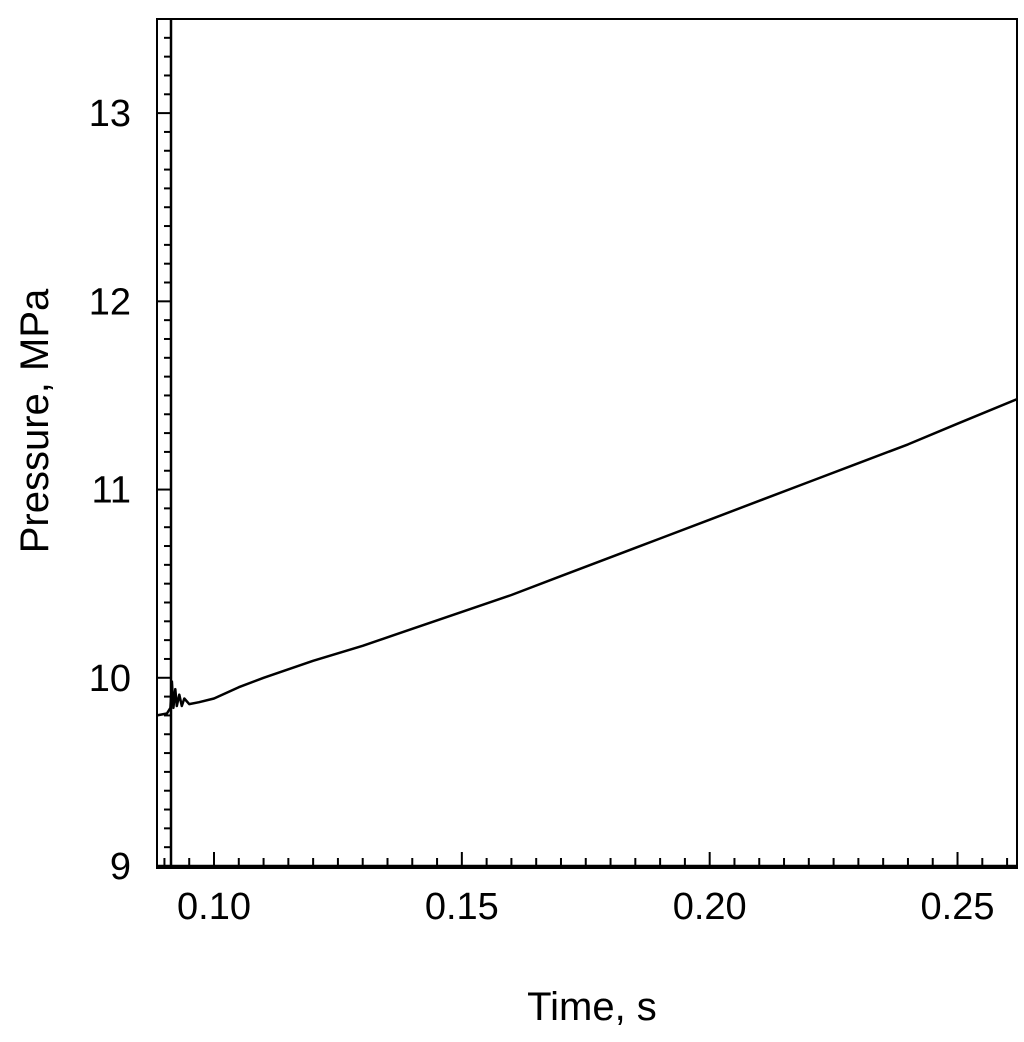 This screenshot has width=1024, height=1042. I want to click on y-ticks, so click(164, 442).